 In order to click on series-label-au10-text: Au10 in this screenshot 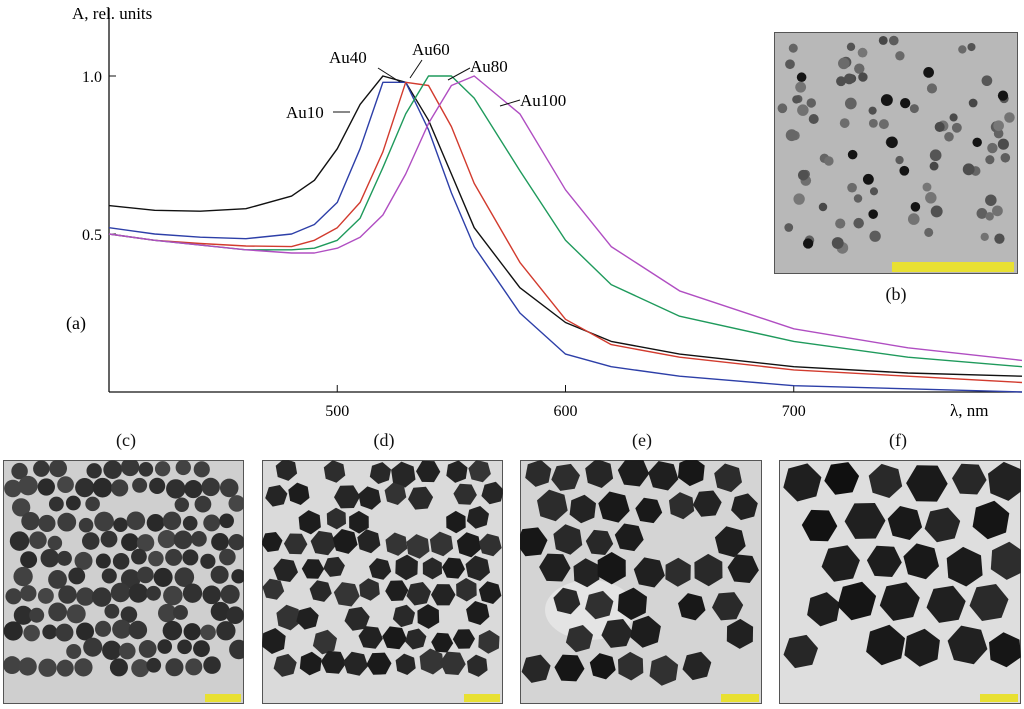, I will do `click(305, 112)`.